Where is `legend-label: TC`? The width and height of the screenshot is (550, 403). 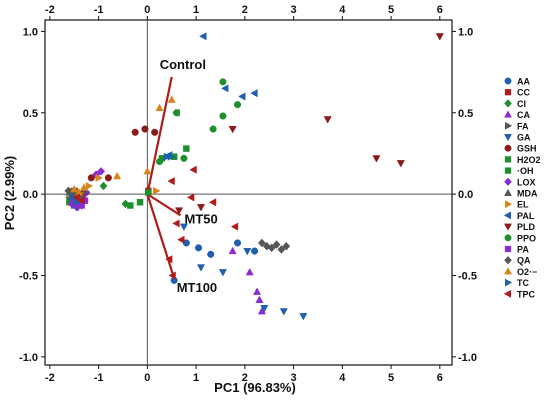
legend-label: TC is located at coordinates (523, 283).